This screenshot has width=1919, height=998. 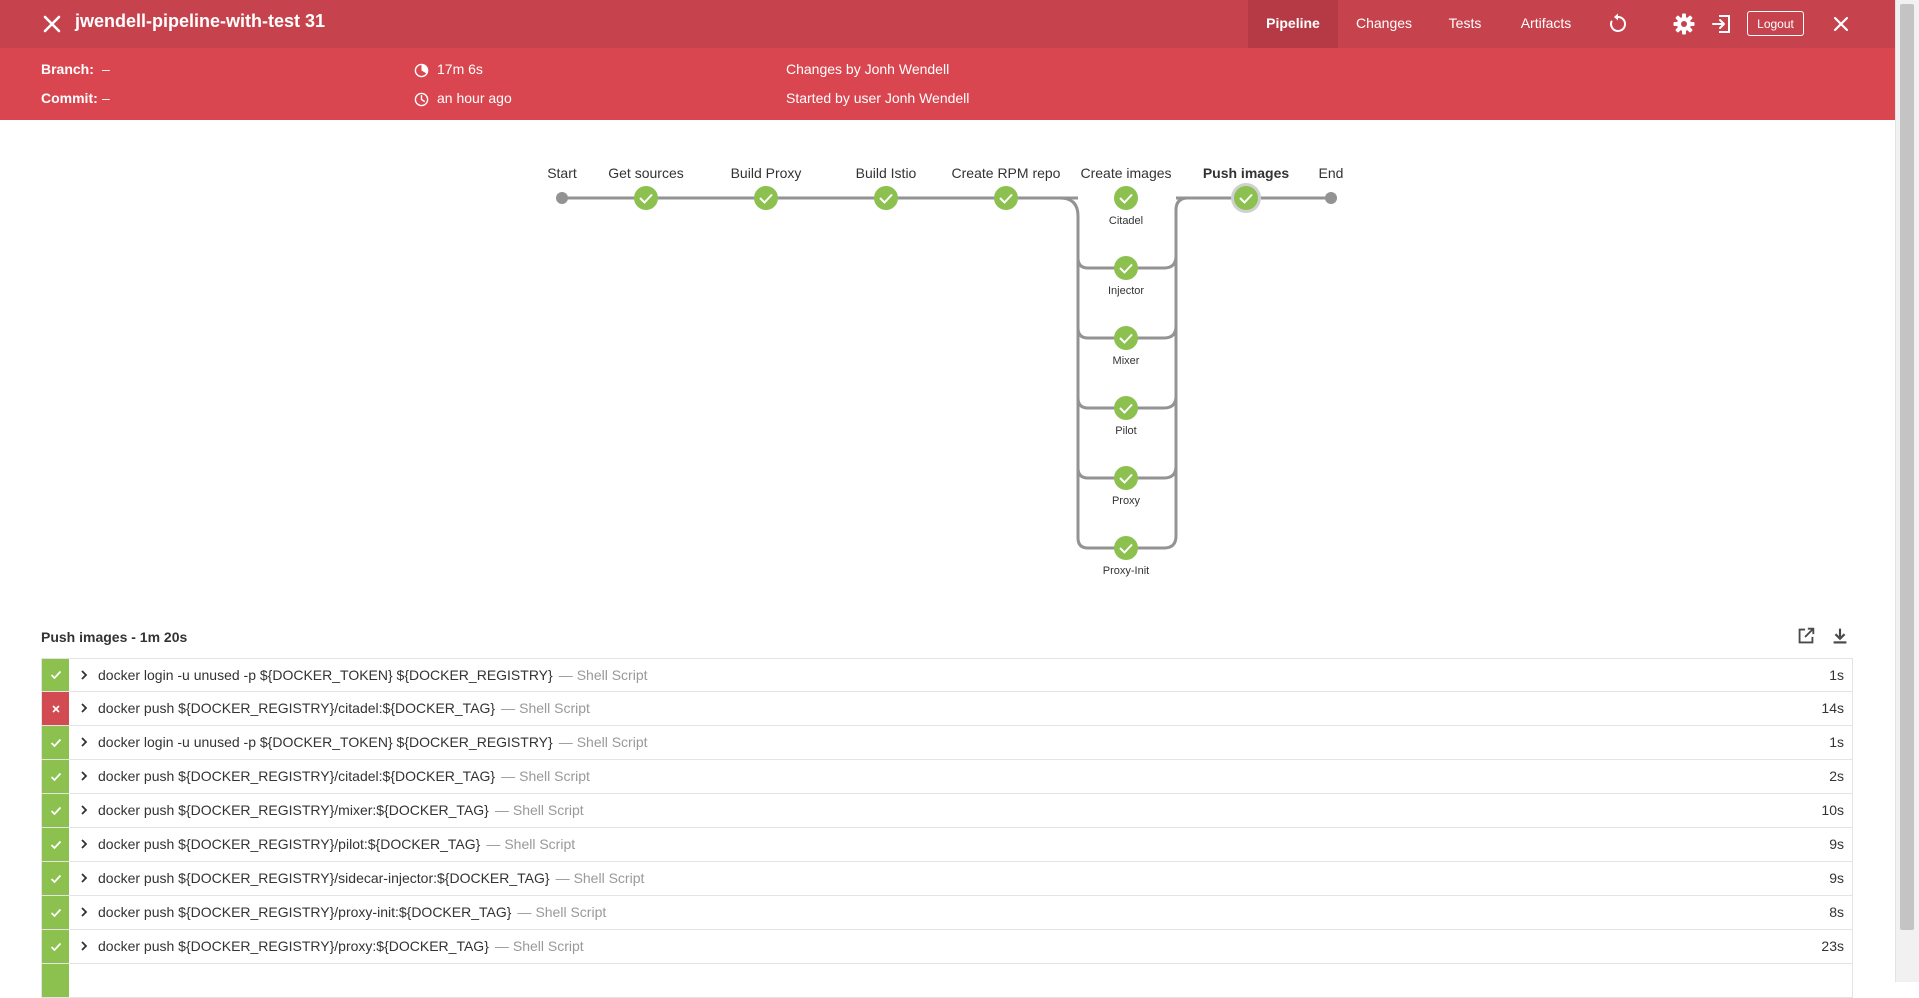 What do you see at coordinates (1806, 636) in the screenshot?
I see `open-external-icon` at bounding box center [1806, 636].